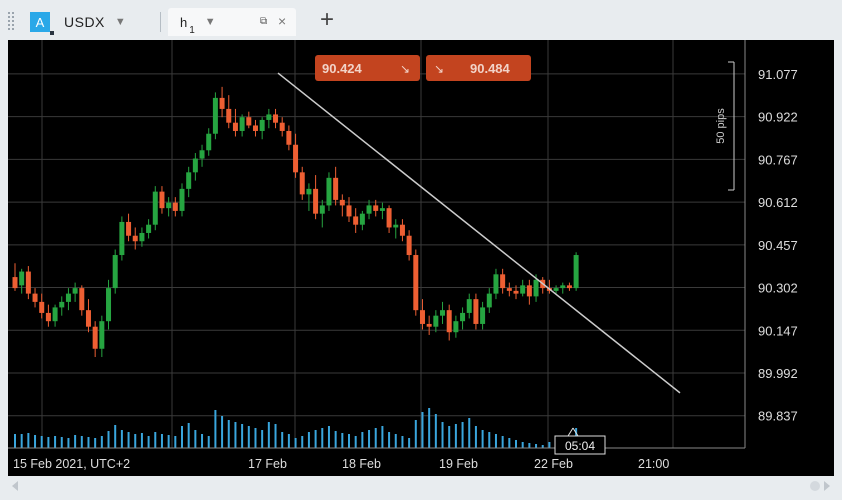 Image resolution: width=842 pixels, height=500 pixels. What do you see at coordinates (296, 428) in the screenshot?
I see `volume-bars` at bounding box center [296, 428].